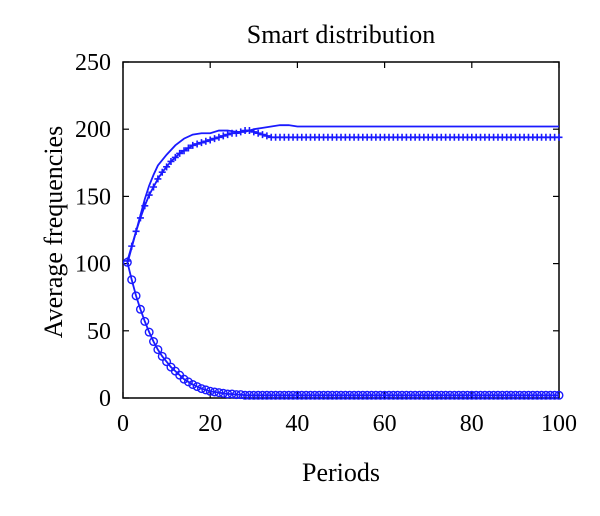 The image size is (600, 516). I want to click on x-axis-label: Periods, so click(341, 472).